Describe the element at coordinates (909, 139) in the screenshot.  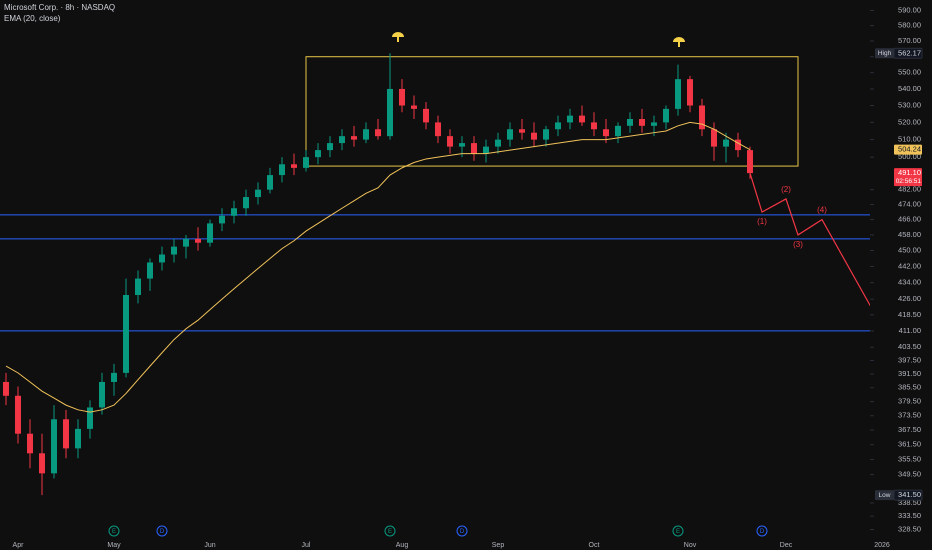
I see `y-tick-label: 510.00` at that location.